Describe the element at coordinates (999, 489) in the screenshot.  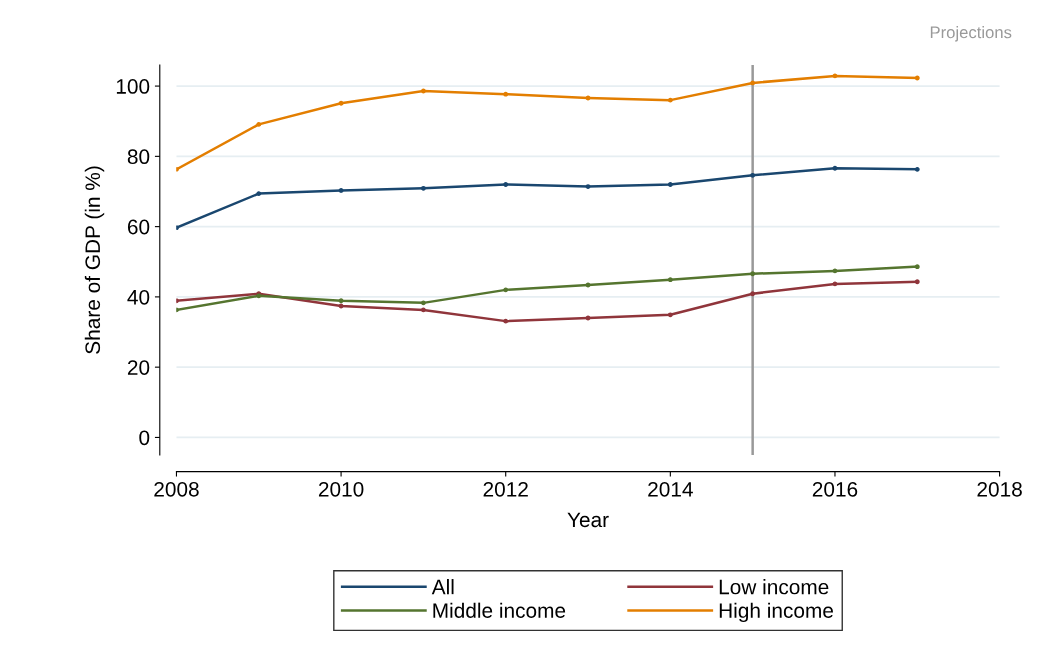
I see `x-tick-label: 2018` at that location.